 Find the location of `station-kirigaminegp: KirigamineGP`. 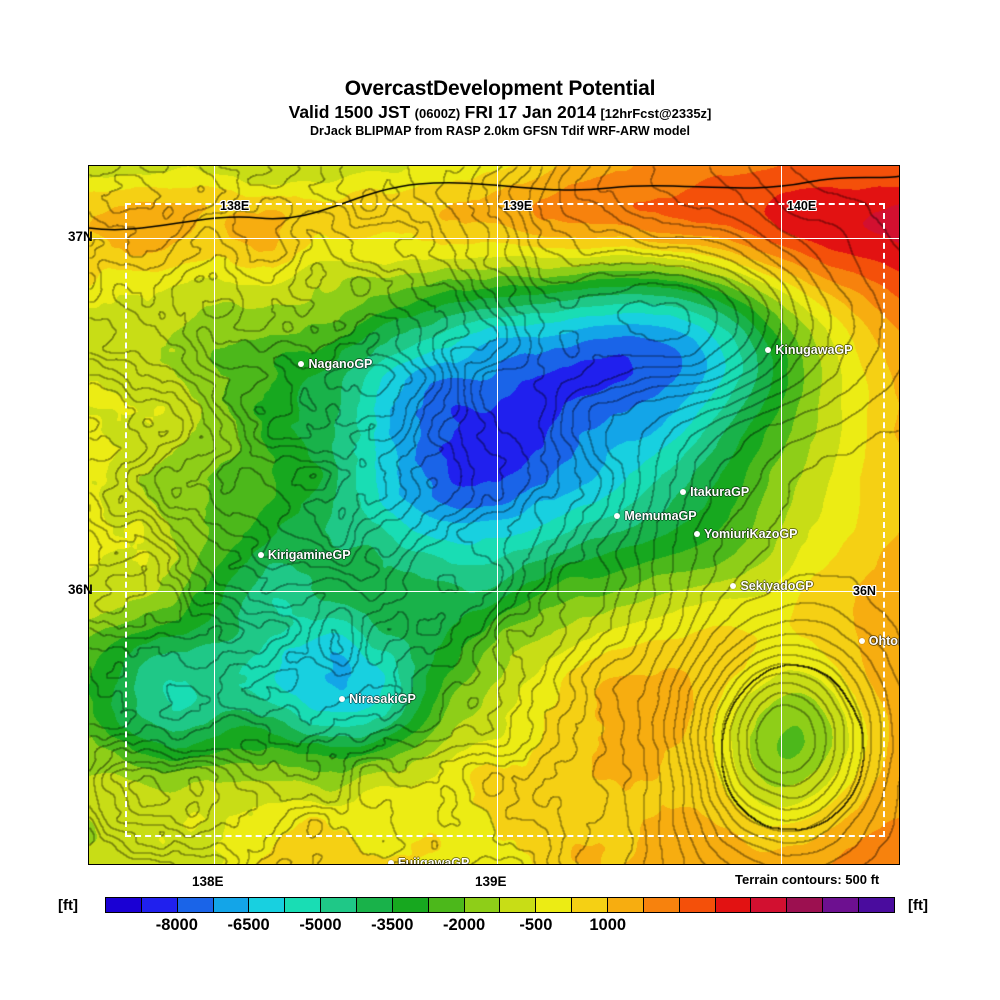

station-kirigaminegp: KirigamineGP is located at coordinates (304, 554).